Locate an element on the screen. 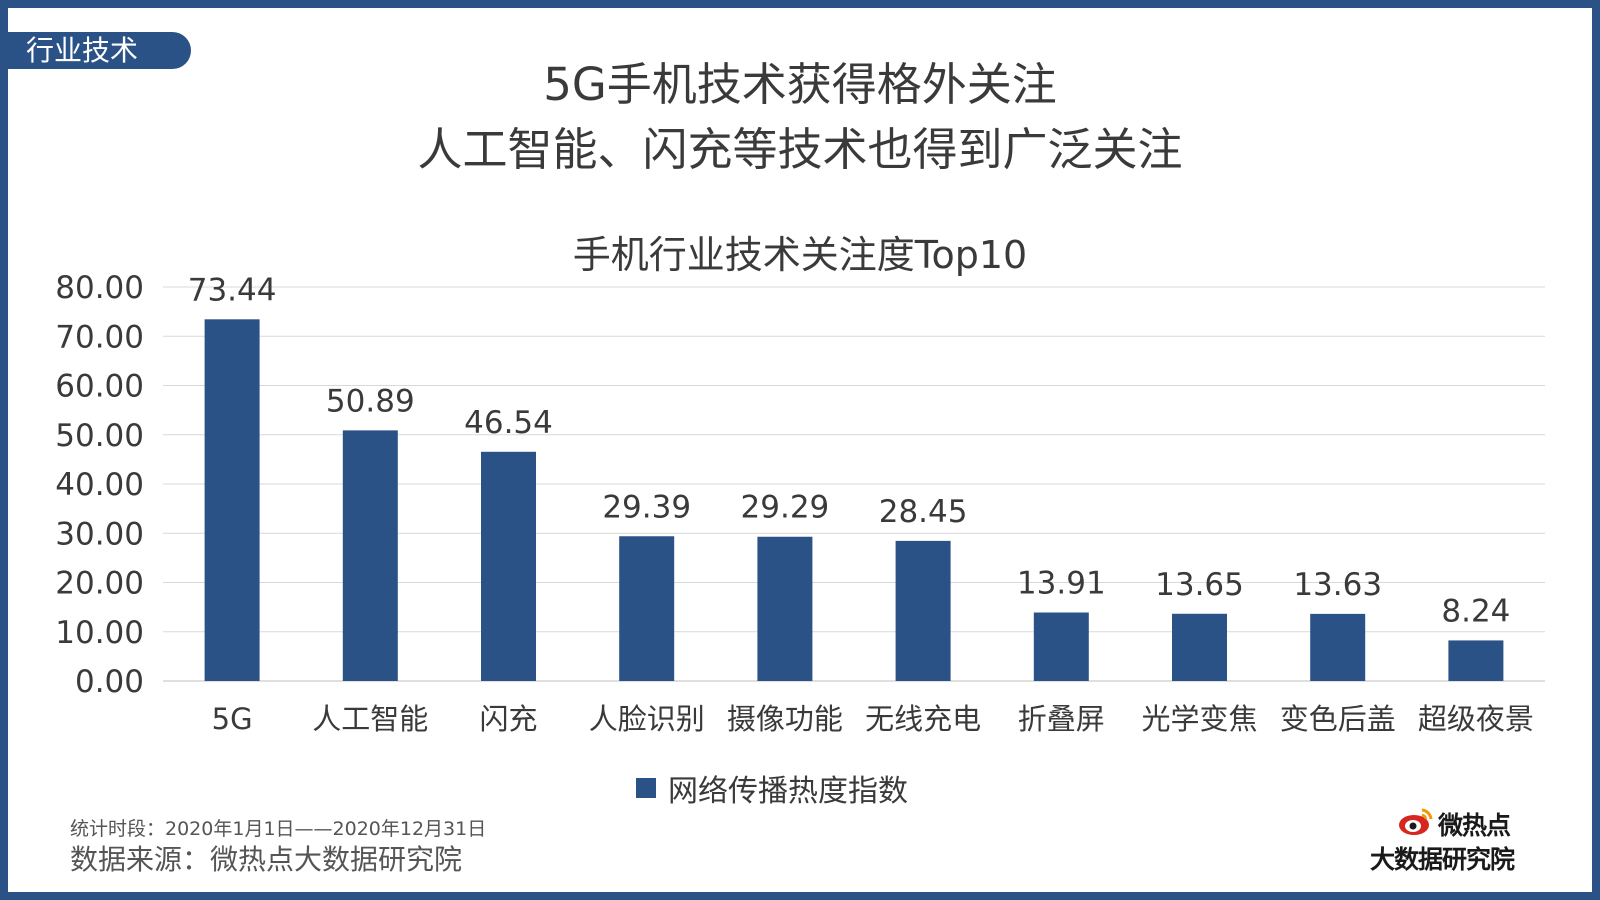 This screenshot has height=900, width=1600. weibo-eye-icon is located at coordinates (1416, 821).